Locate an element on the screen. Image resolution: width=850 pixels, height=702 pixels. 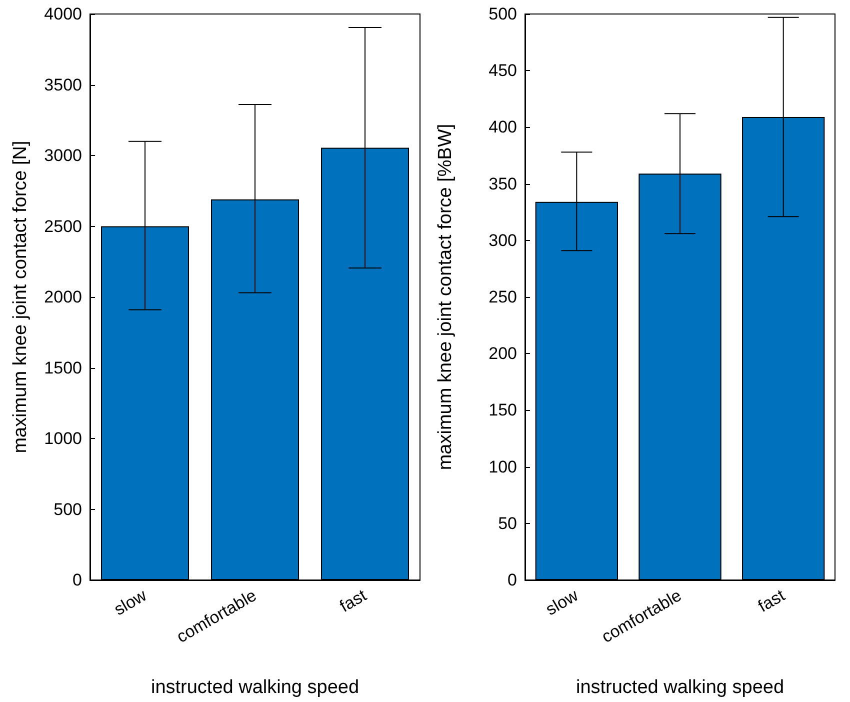
y-tick-label: 1500 is located at coordinates (63, 368).